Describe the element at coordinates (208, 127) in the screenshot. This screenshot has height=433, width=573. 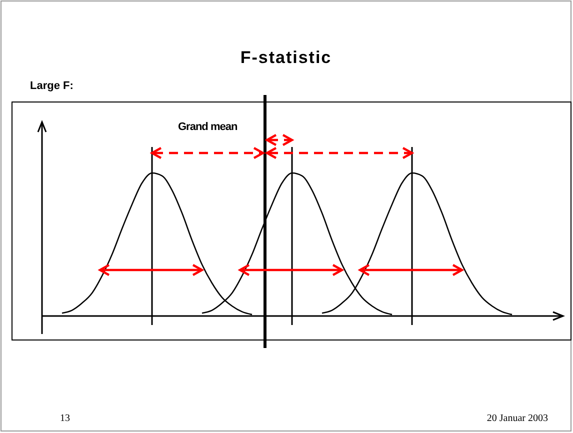
I see `text: Grand mean` at that location.